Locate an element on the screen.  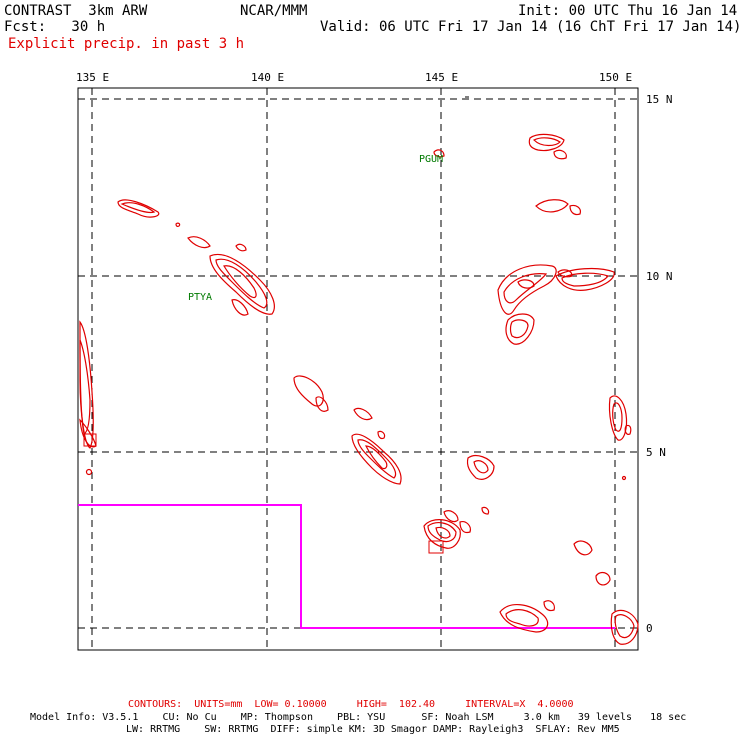
lat-label-5n: 5 N is located at coordinates (656, 452).